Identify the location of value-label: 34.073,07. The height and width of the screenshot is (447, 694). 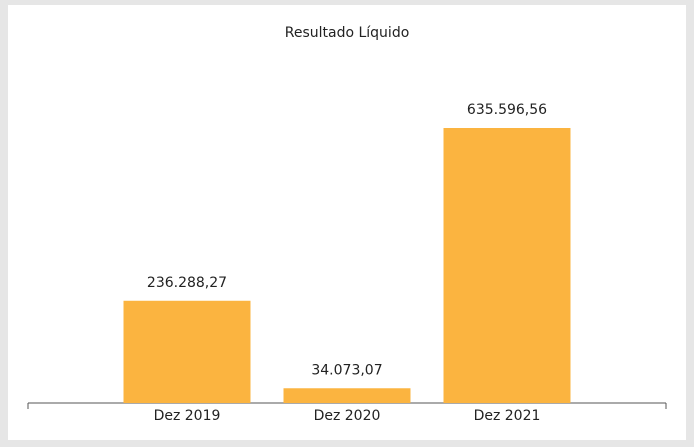
(346, 370).